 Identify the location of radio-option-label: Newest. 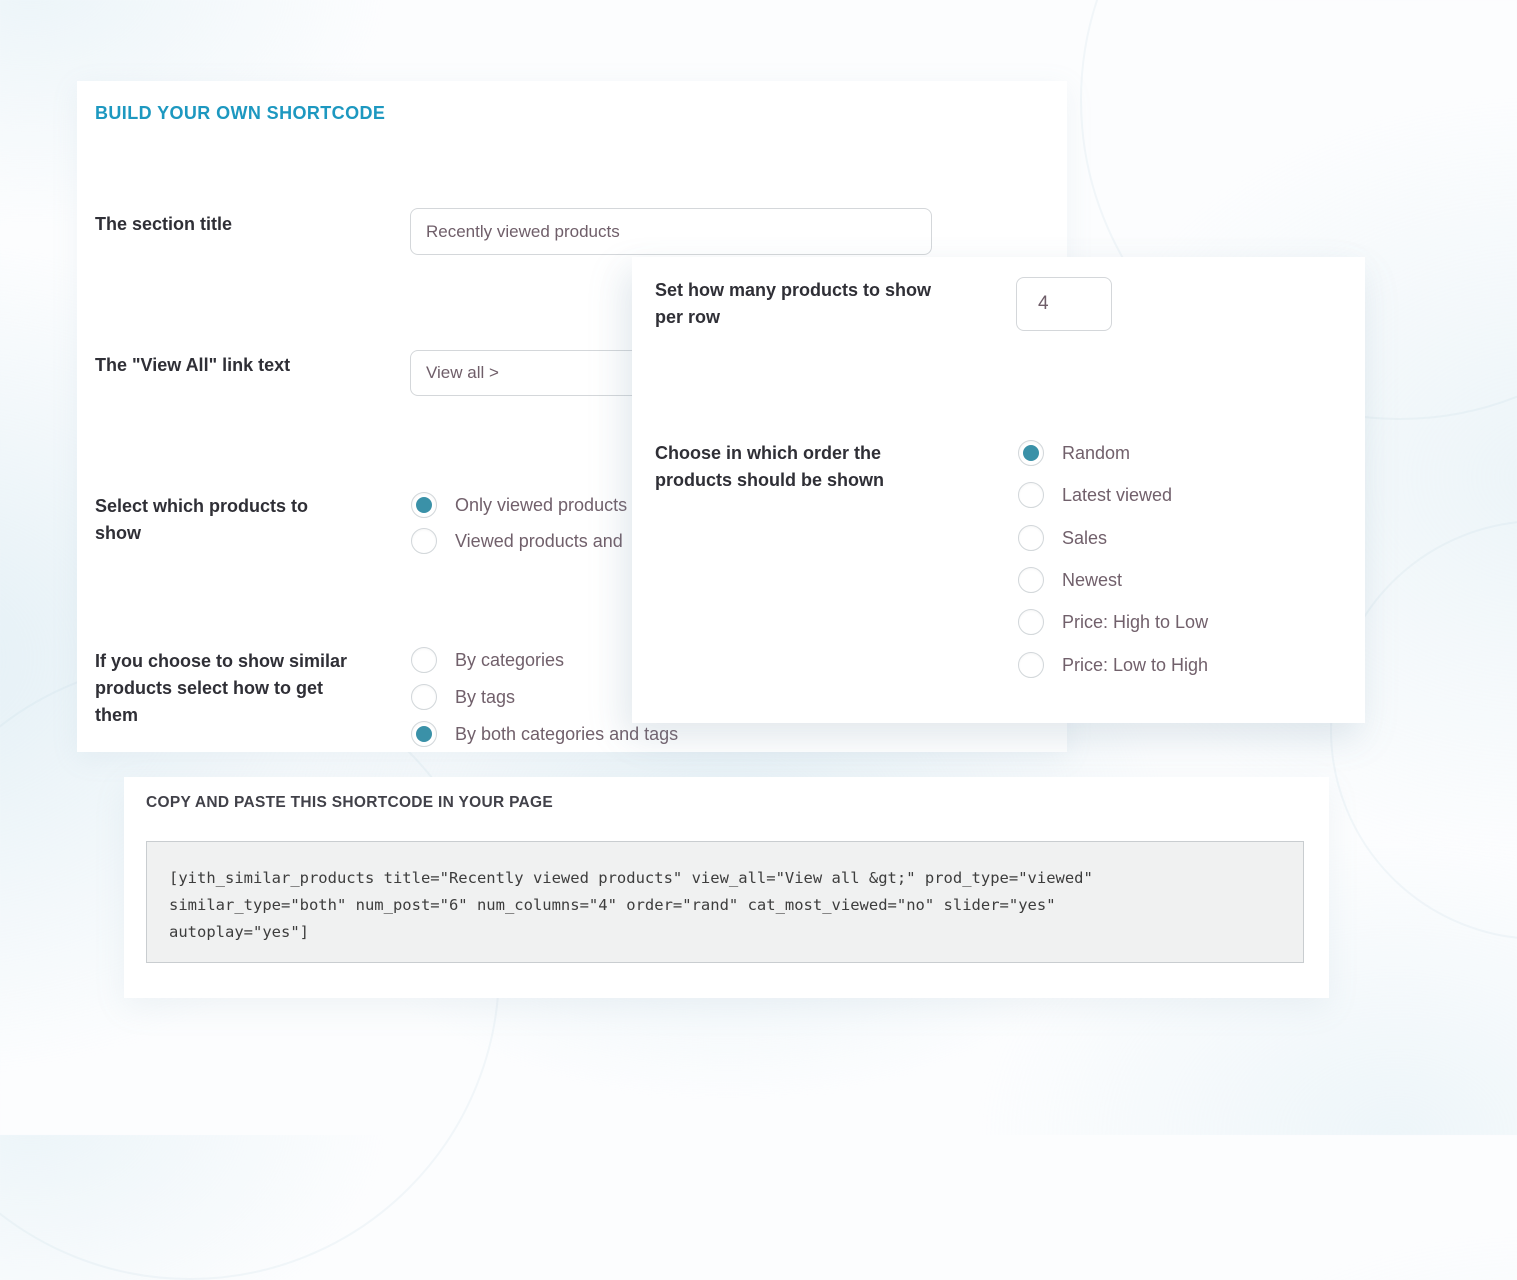
(1092, 579).